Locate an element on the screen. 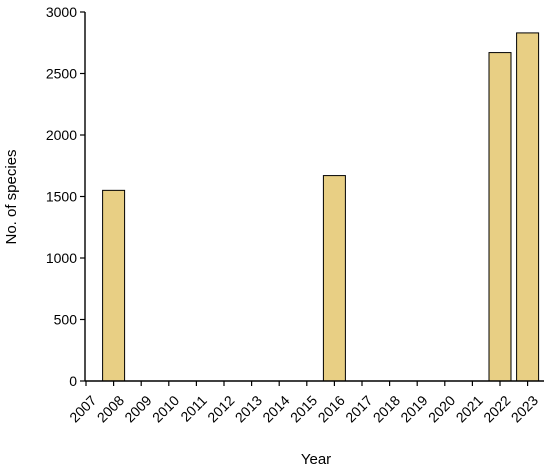 The image size is (550, 470). y-tick-label: 2500 is located at coordinates (61, 74).